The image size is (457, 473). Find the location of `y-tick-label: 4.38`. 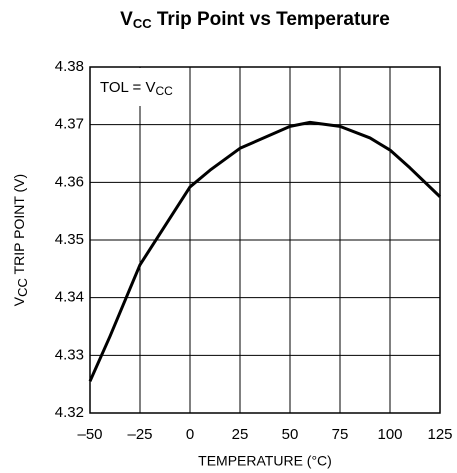

y-tick-label: 4.38 is located at coordinates (69, 66).